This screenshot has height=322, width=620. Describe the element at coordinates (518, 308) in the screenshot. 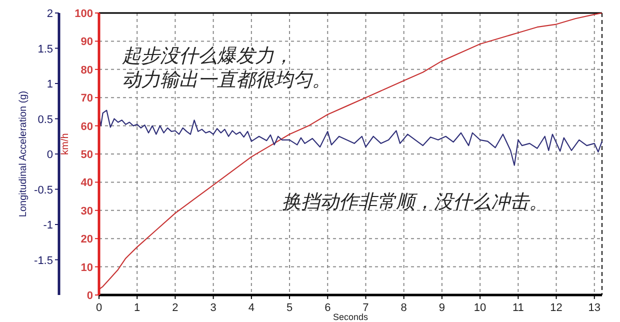

I see `x-tick-label: 11` at that location.